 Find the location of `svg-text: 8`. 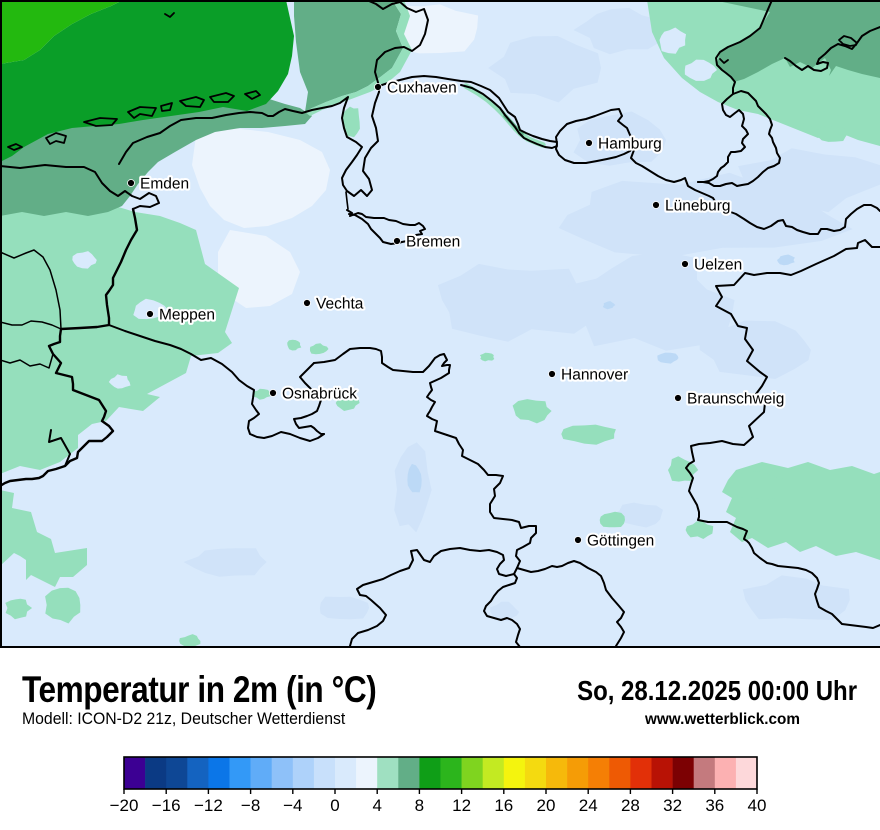

svg-text: 8 is located at coordinates (419, 805).